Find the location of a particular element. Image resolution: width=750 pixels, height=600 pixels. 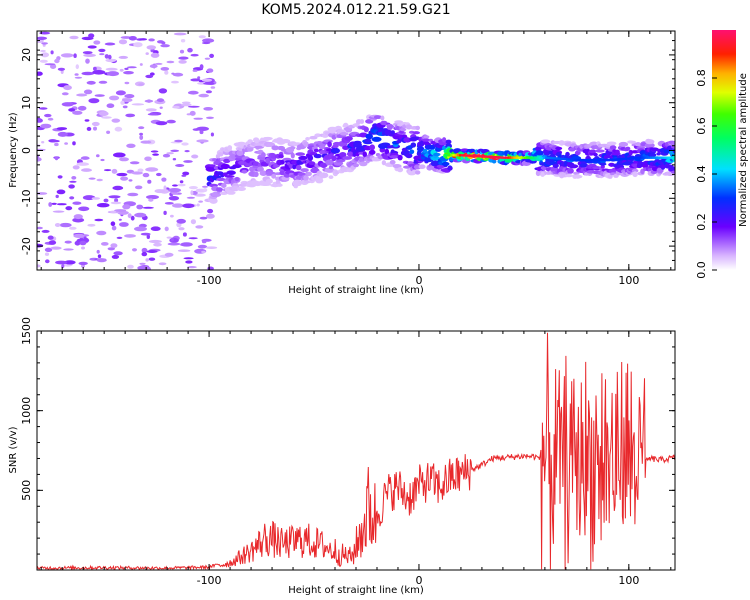

snr-ytick-label: 500 is located at coordinates (26, 490).